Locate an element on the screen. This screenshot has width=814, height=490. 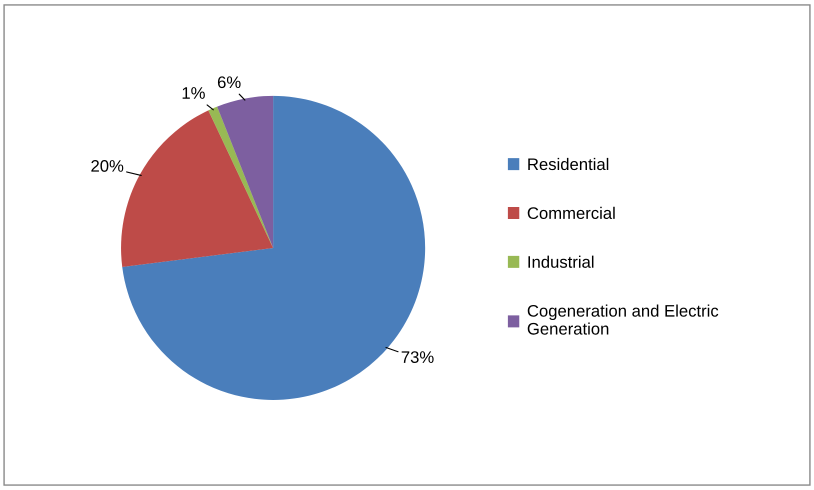
legend-label: Industrial is located at coordinates (561, 262).